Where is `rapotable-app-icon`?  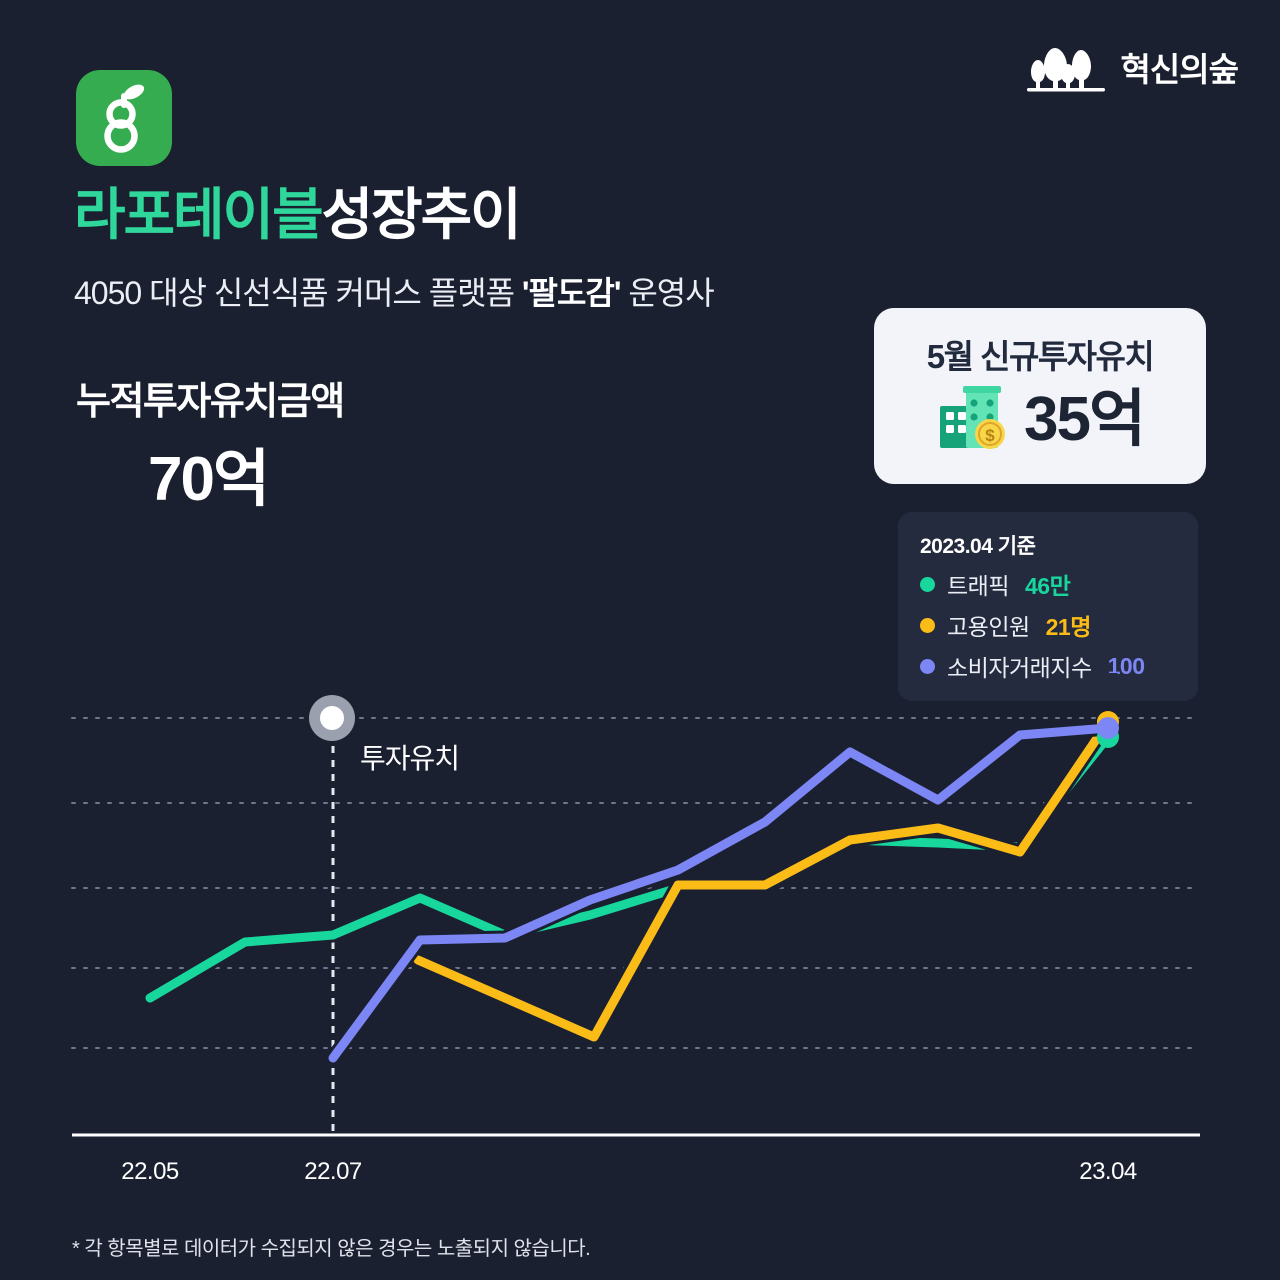 rapotable-app-icon is located at coordinates (124, 118).